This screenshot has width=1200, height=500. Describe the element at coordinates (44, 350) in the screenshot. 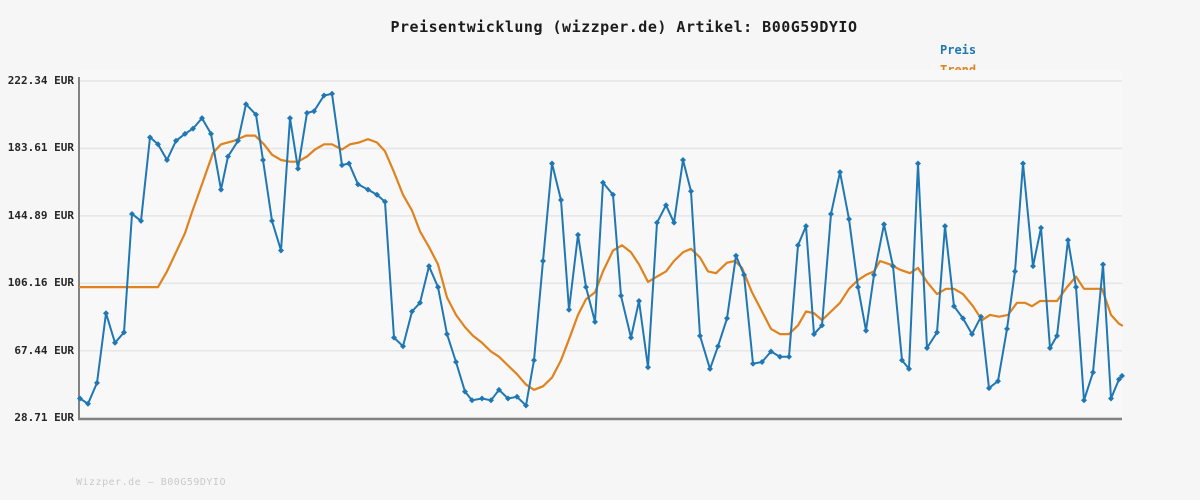

I see `y-axis-tick-label: 67.44 EUR` at that location.